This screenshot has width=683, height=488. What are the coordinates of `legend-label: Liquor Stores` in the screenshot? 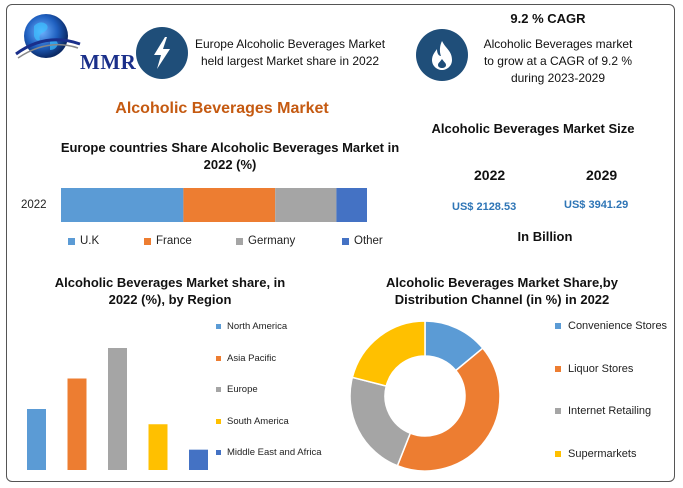 It's located at (601, 368).